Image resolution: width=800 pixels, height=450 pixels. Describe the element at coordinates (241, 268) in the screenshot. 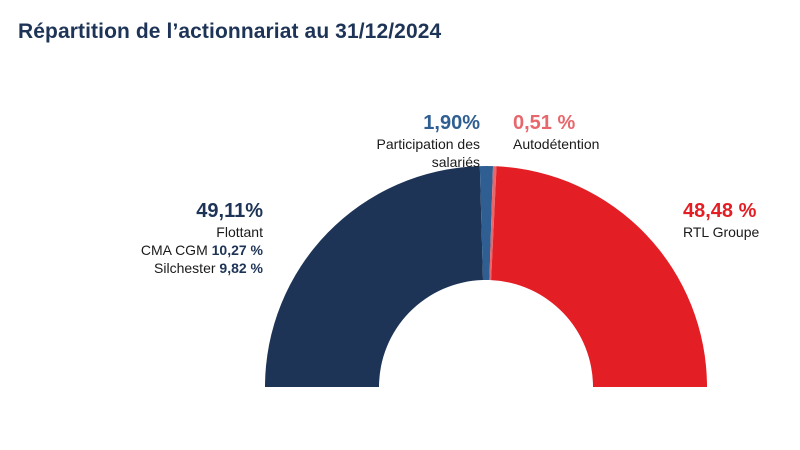

I see `silchester-value: 9,82 %` at that location.